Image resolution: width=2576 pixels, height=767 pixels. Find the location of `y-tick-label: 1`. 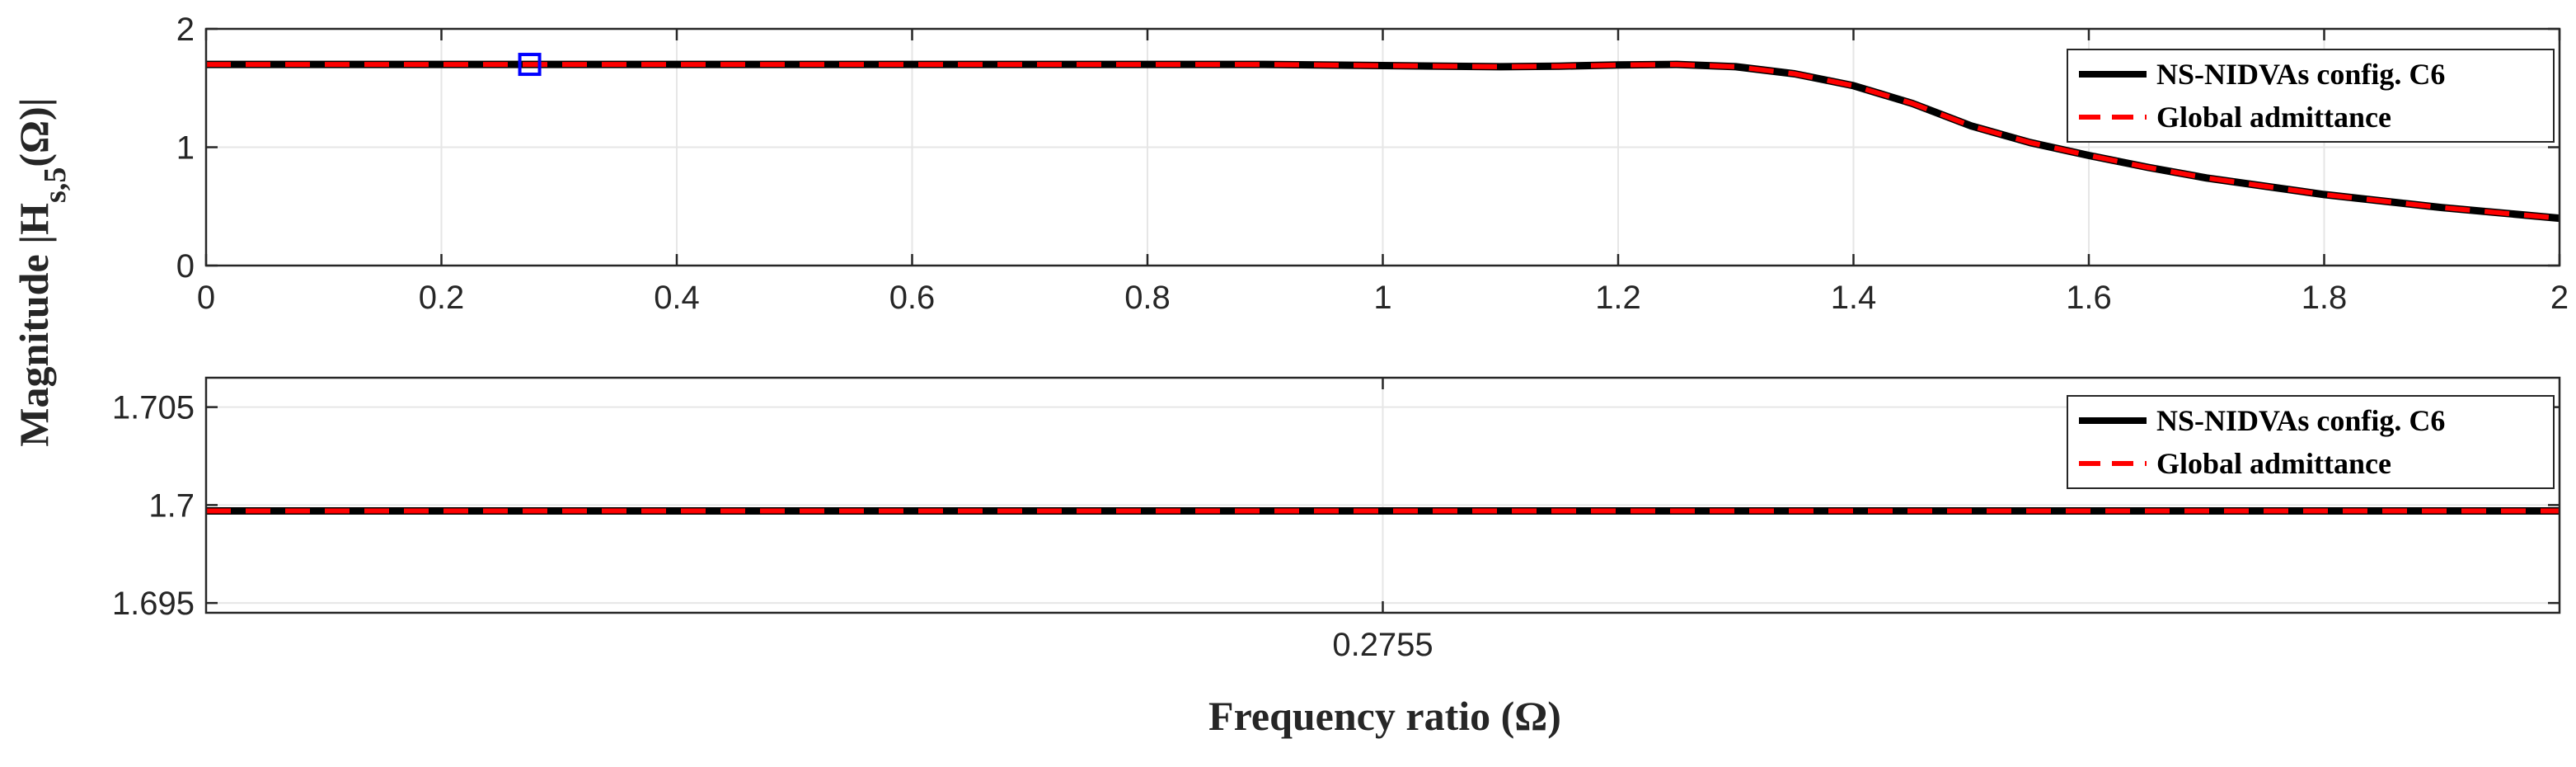

y-tick-label: 1 is located at coordinates (185, 148).